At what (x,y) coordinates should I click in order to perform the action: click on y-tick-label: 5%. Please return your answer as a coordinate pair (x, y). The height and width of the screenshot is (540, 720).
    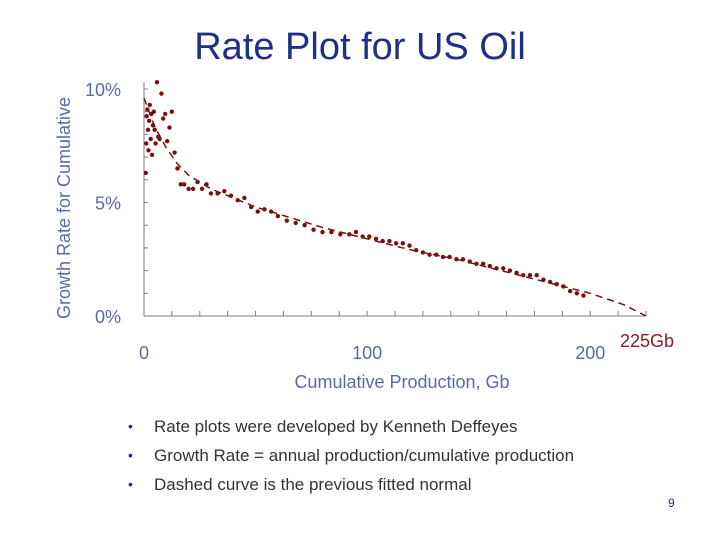
    Looking at the image, I should click on (108, 204).